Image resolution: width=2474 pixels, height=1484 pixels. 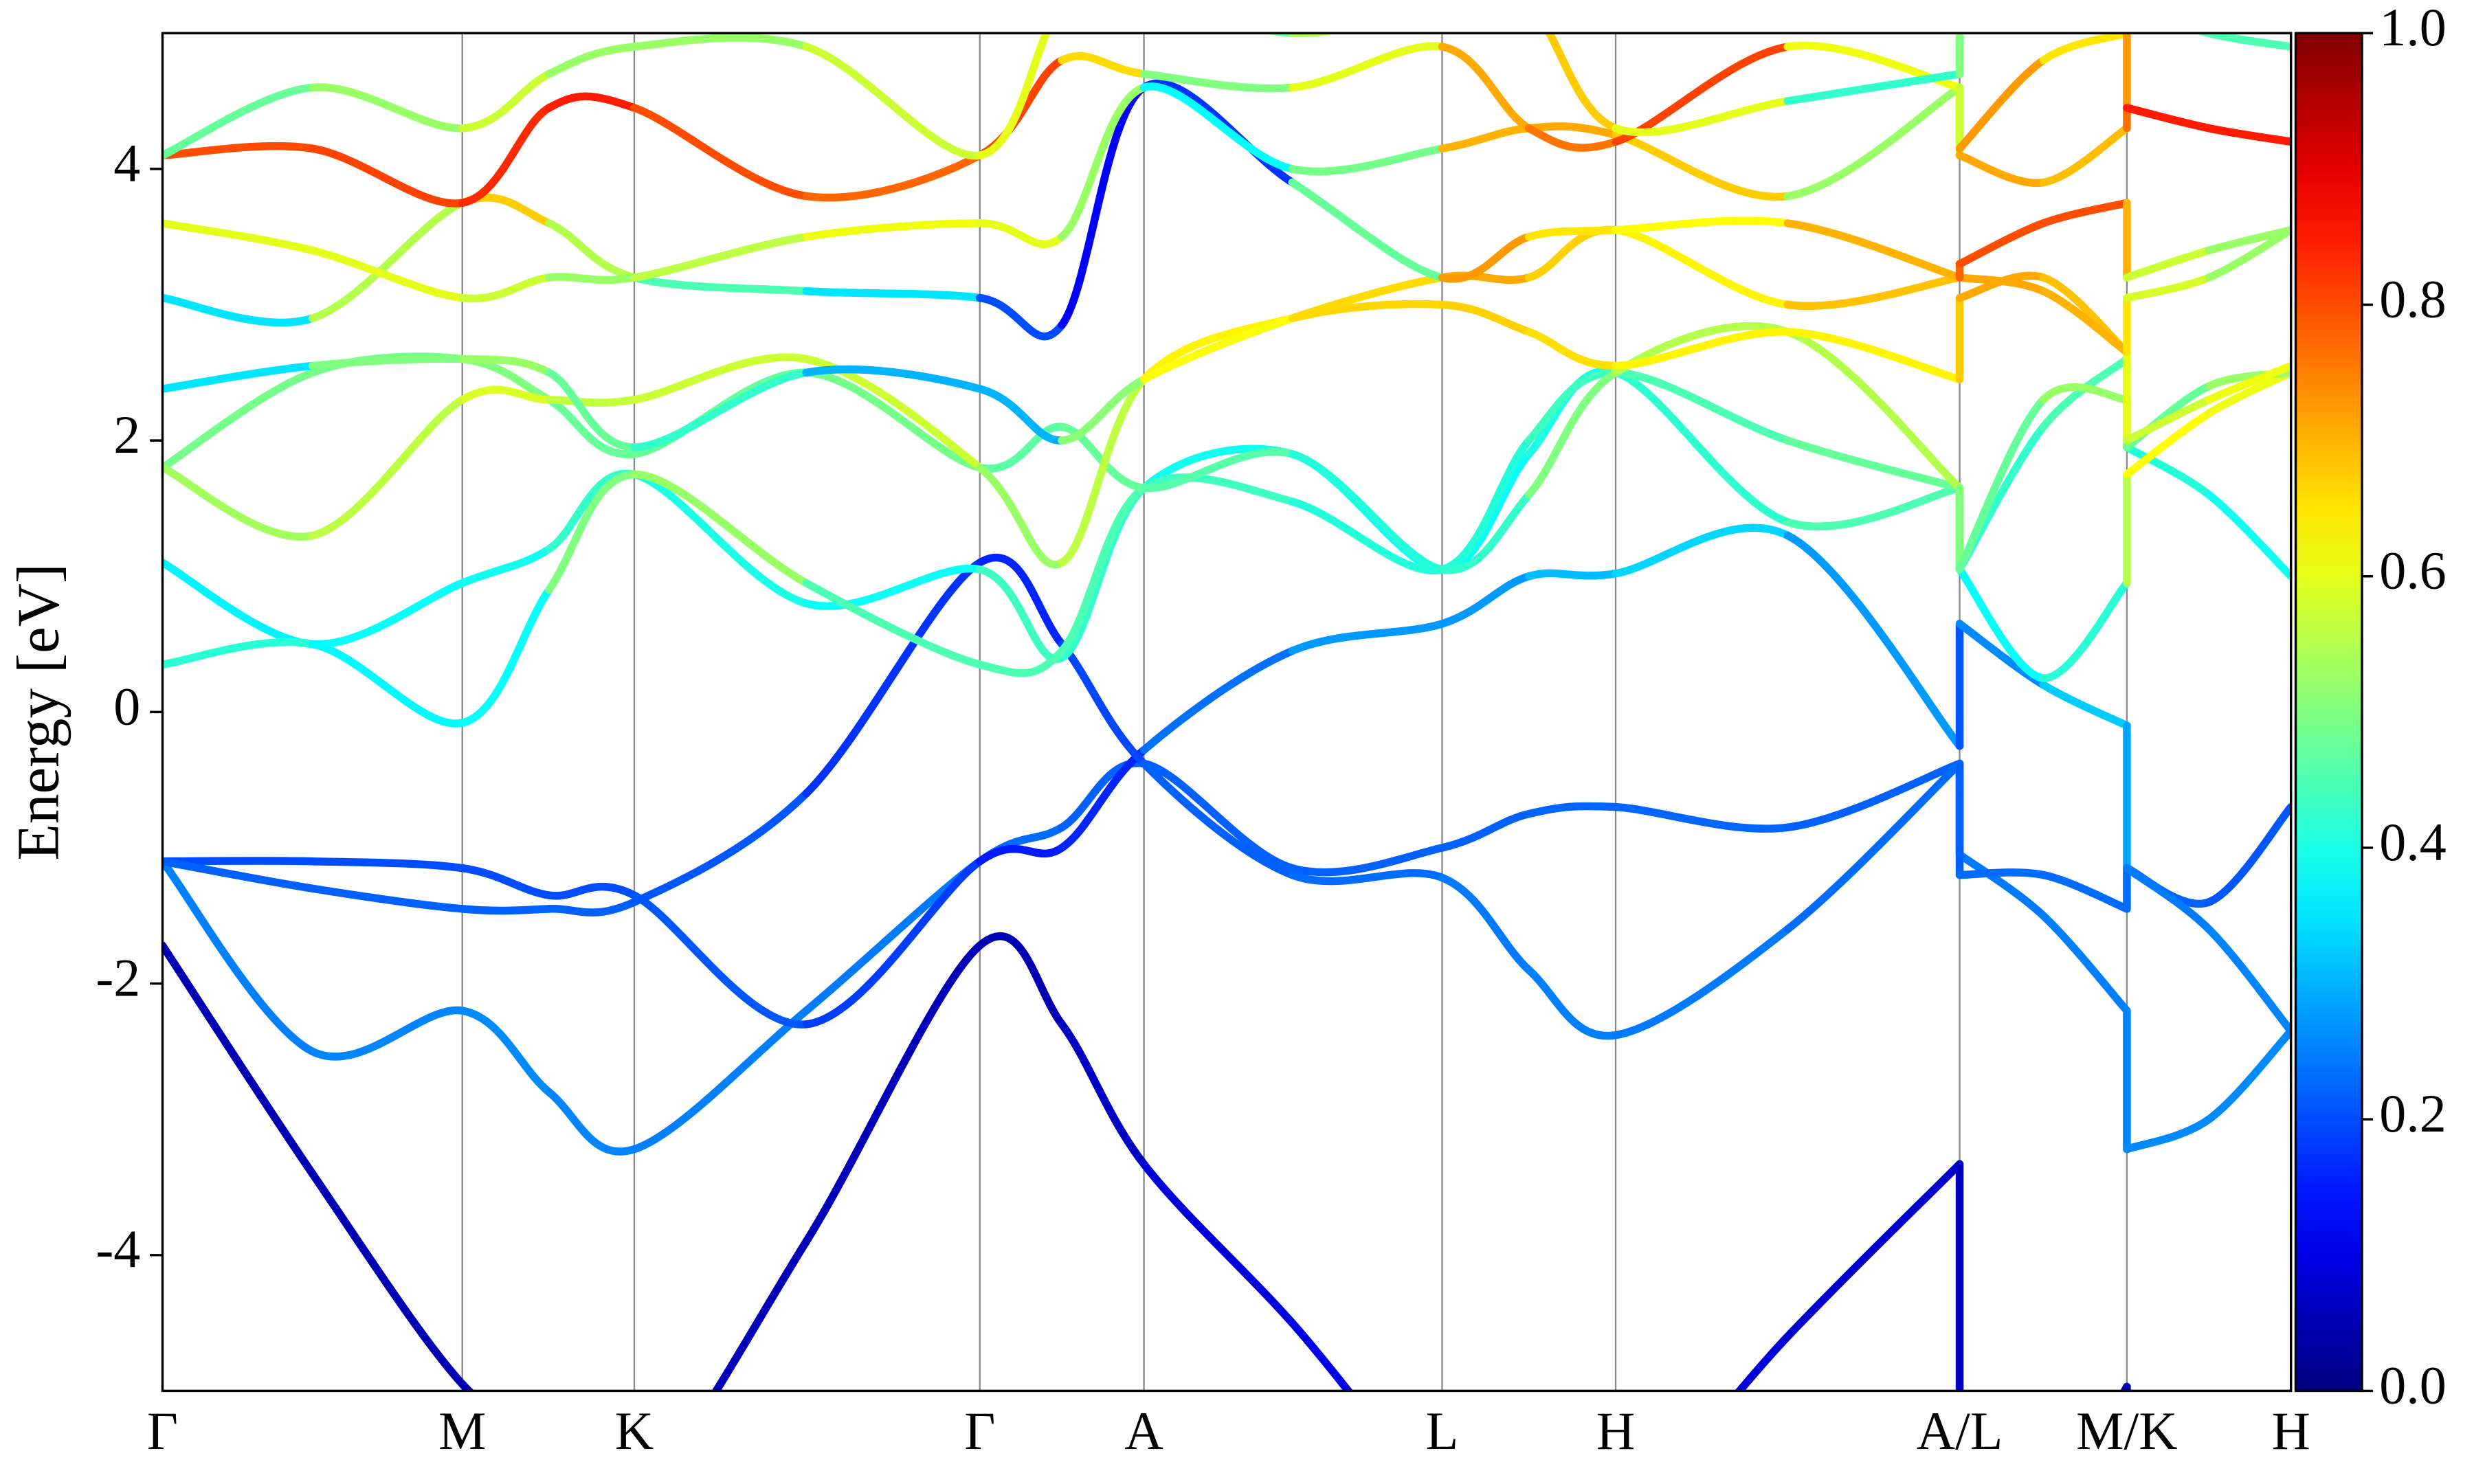 I want to click on colorbar-tick-label: 1.0, so click(x=2413, y=28).